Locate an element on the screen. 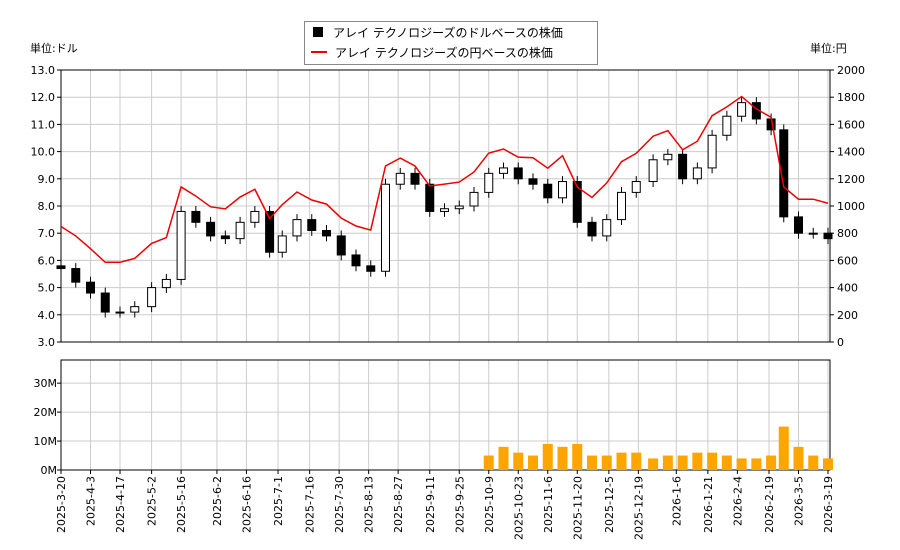  x-tick-label: 2026-1-6 is located at coordinates (676, 501).